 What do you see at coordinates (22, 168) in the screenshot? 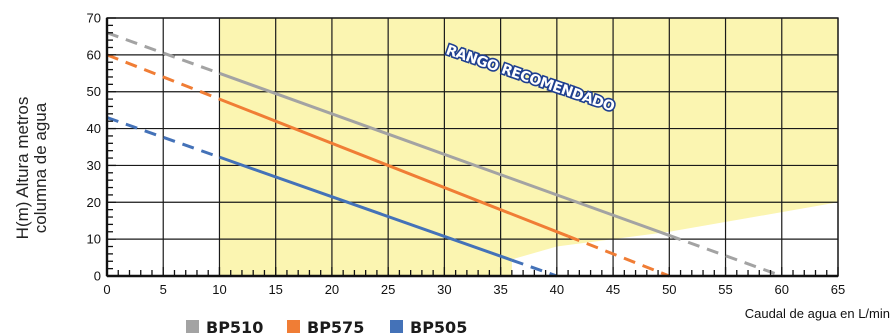
I see `y-axis-label-line-1: H(m) Altura metros` at bounding box center [22, 168].